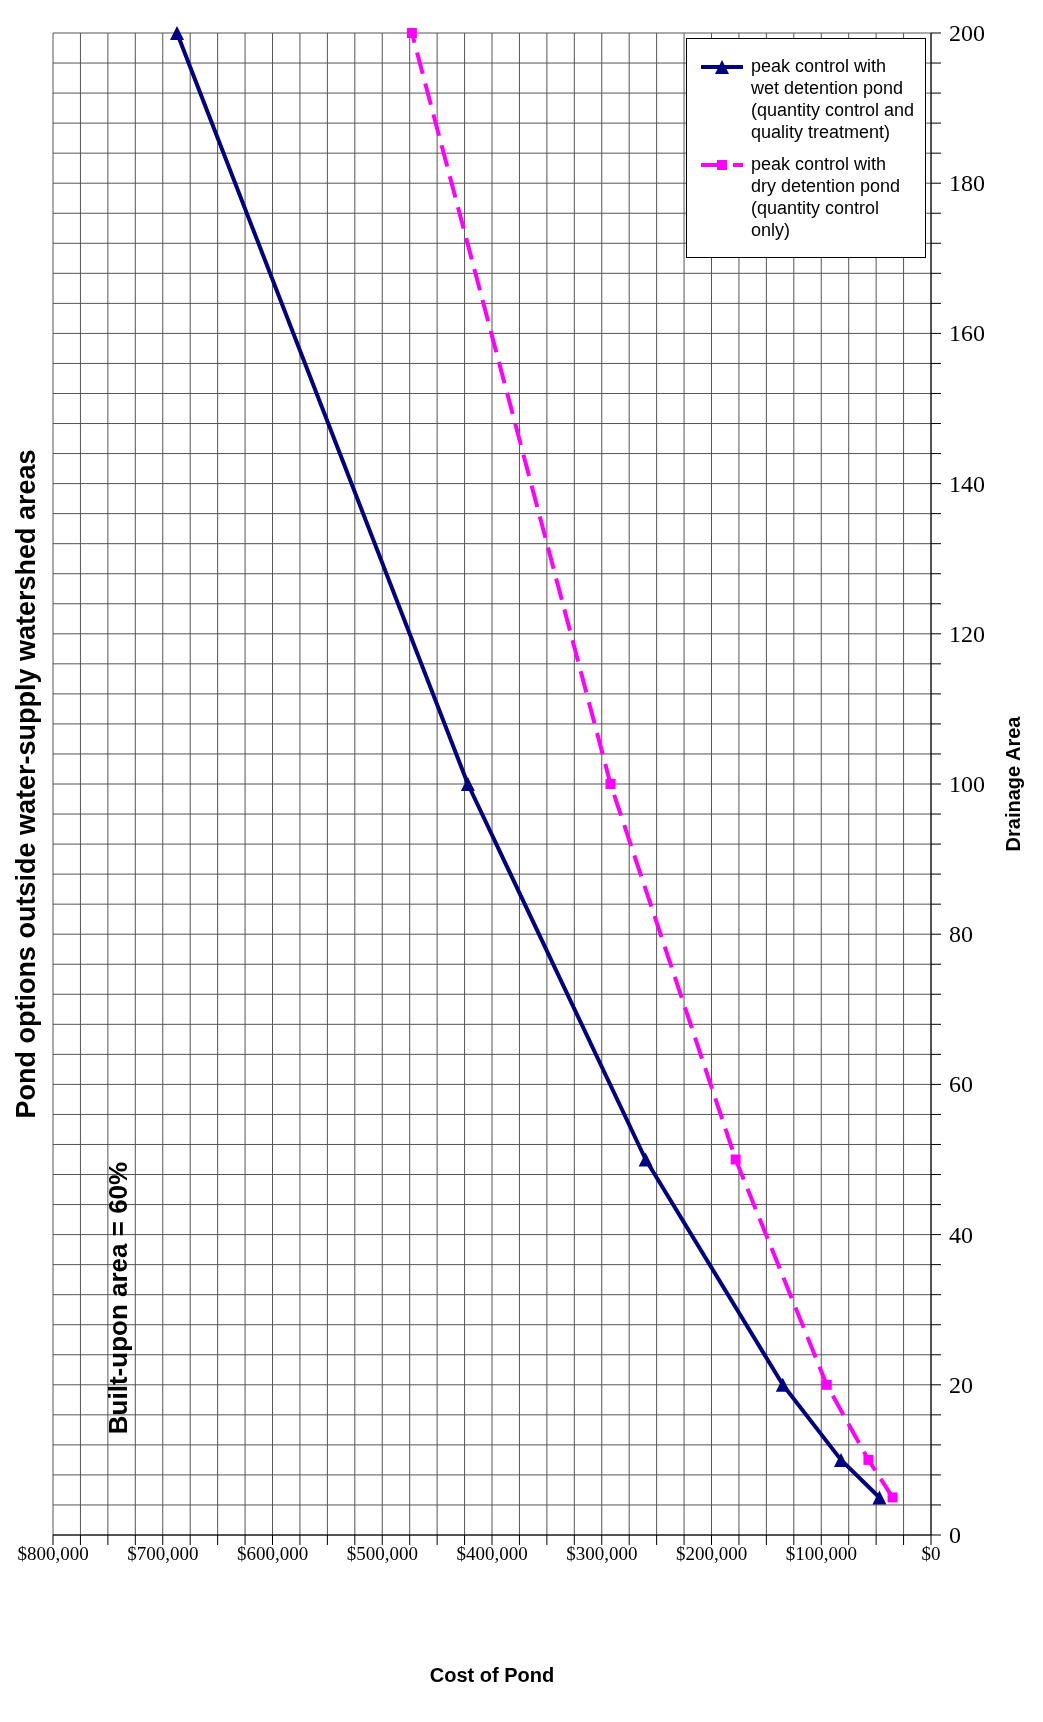  I want to click on y-axis-title: Drainage Area, so click(1013, 783).